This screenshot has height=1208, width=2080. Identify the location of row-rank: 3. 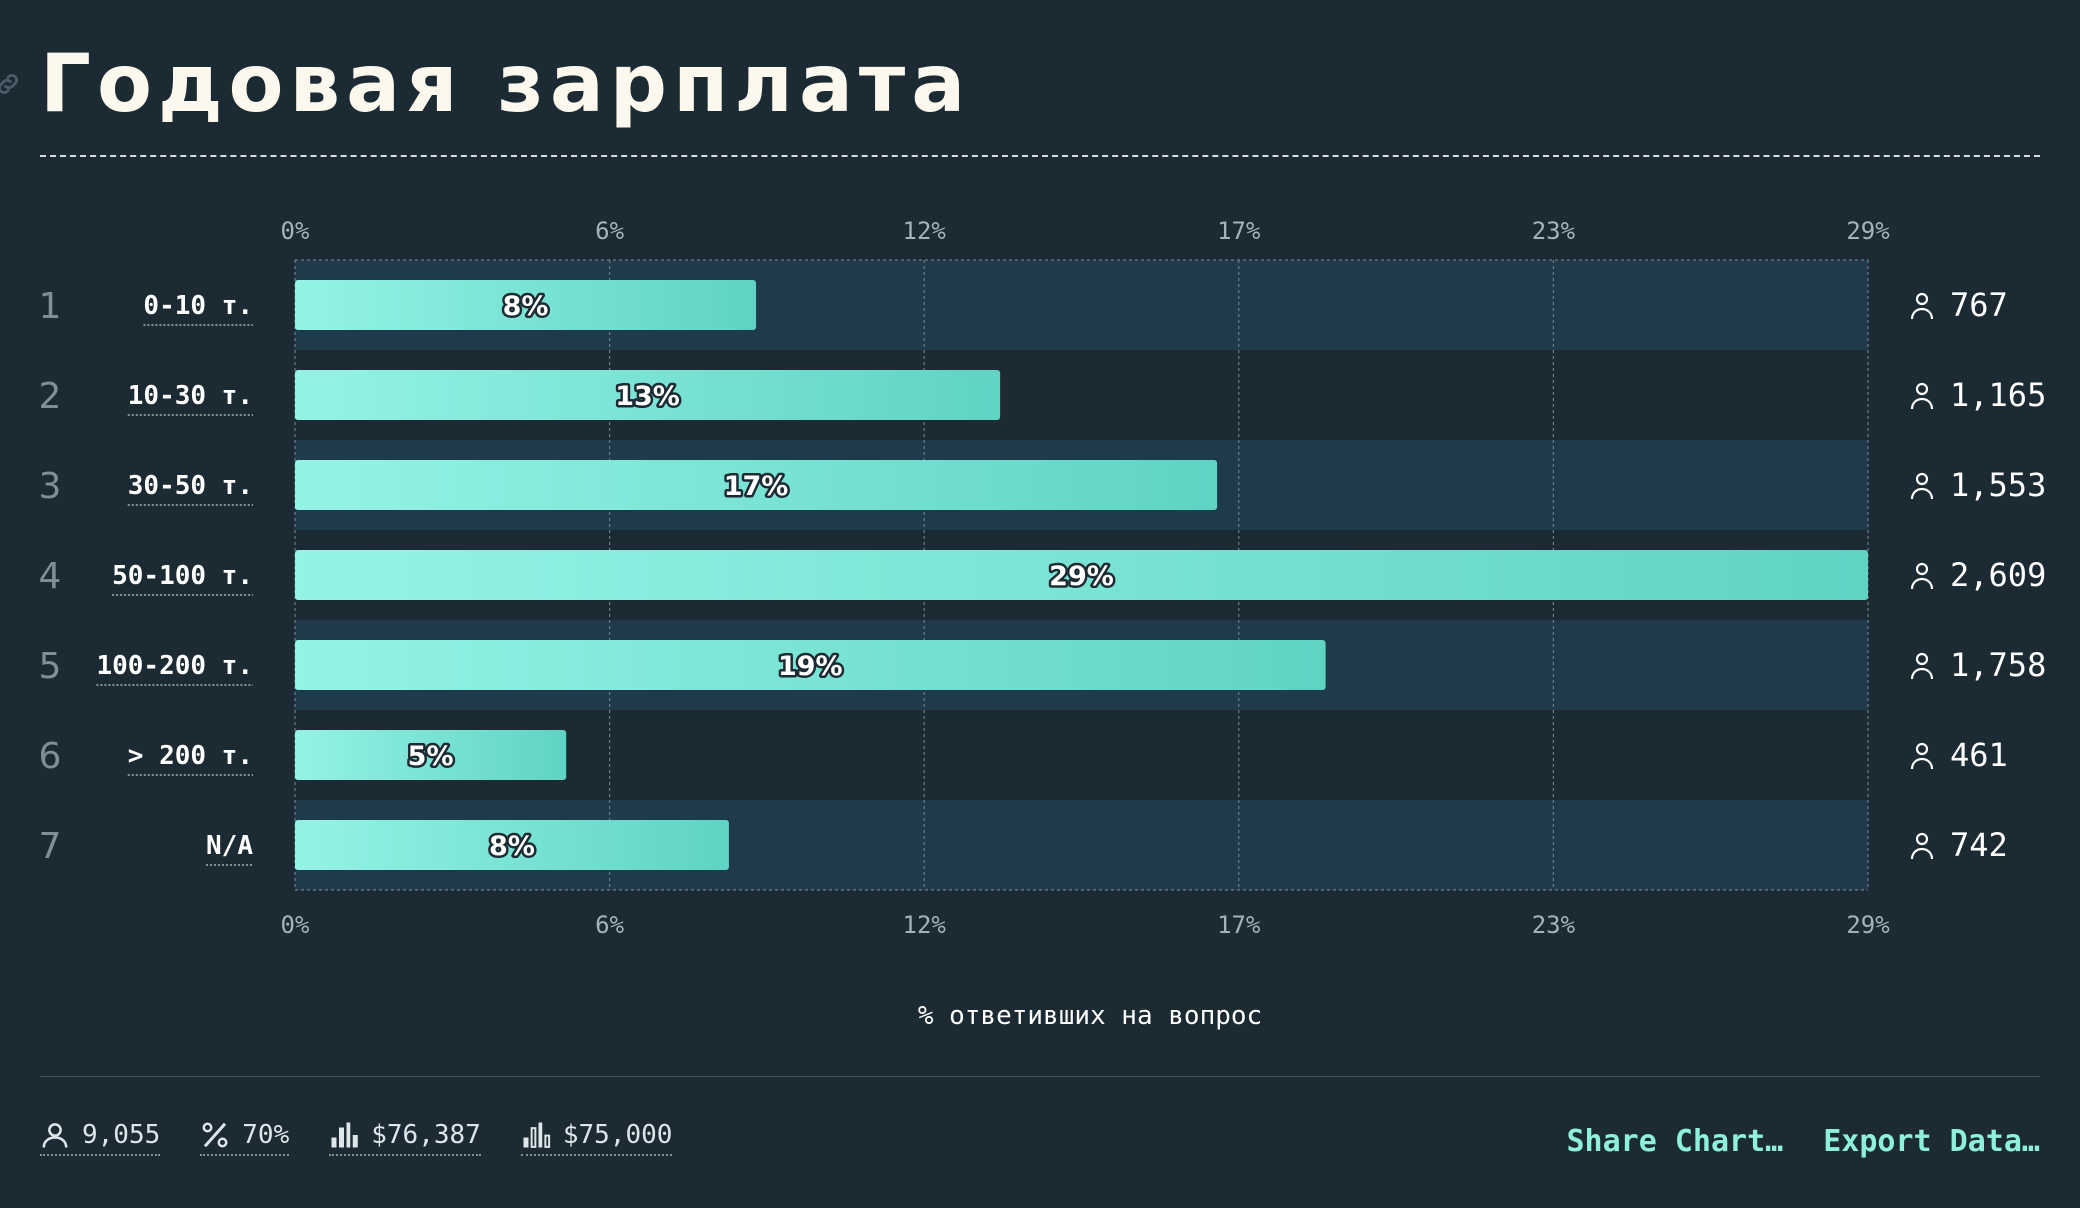
(50, 486).